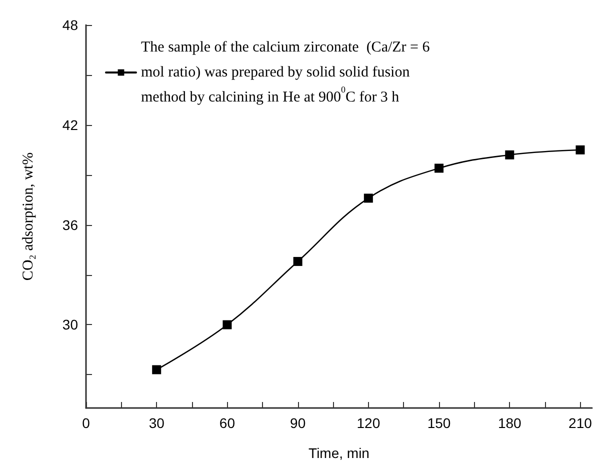  Describe the element at coordinates (510, 423) in the screenshot. I see `x-tick-label: 180` at that location.